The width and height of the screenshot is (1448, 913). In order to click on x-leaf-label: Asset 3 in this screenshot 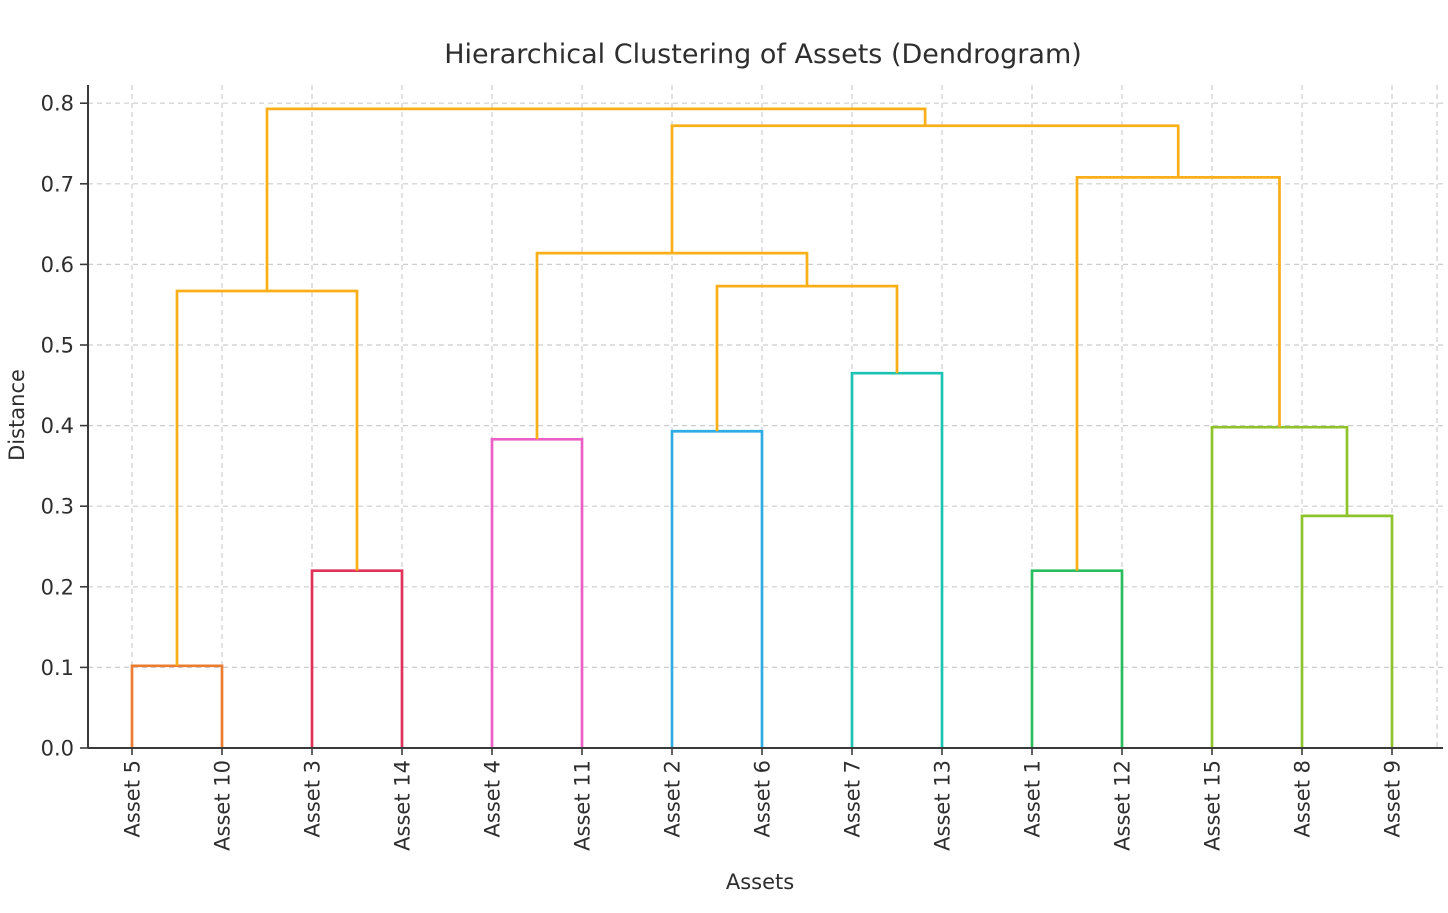, I will do `click(313, 798)`.